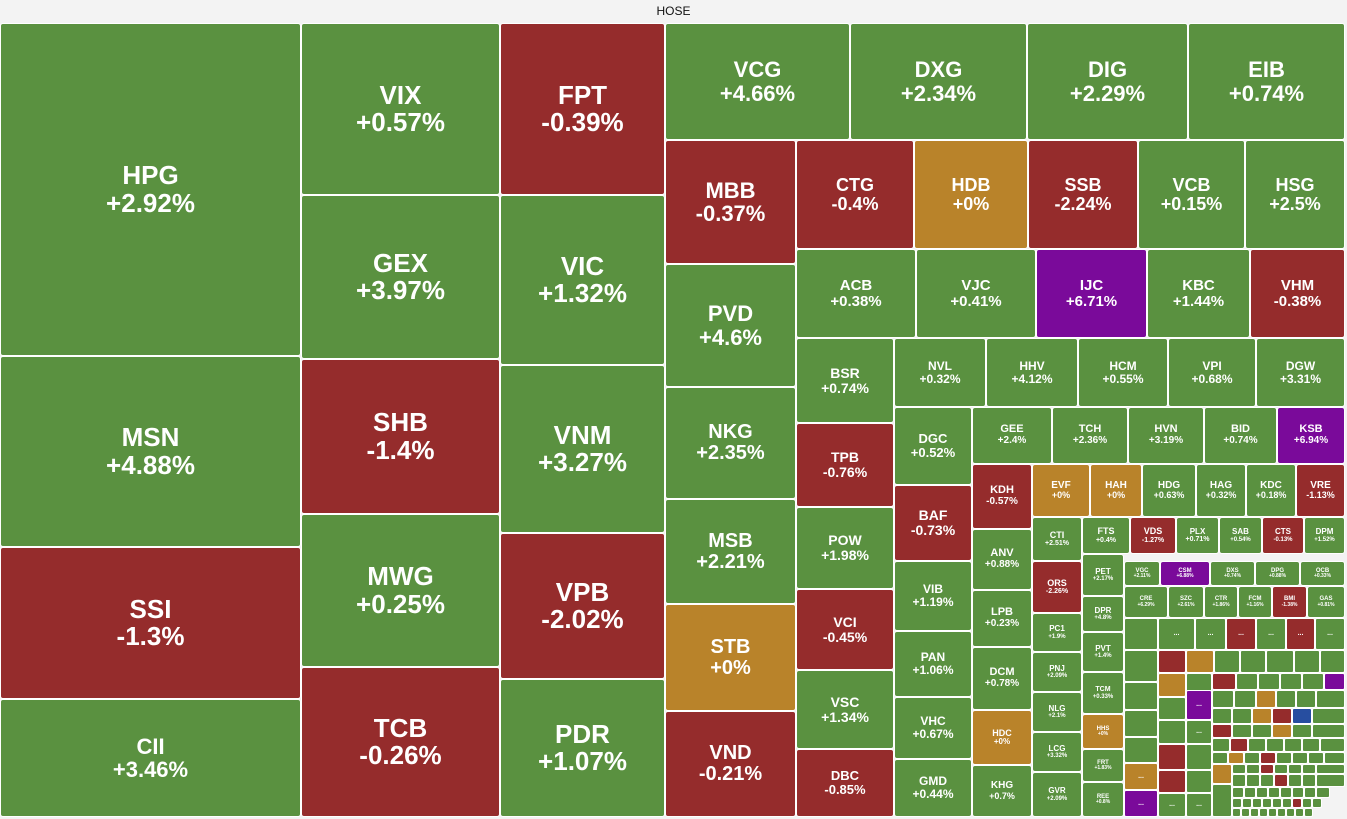 The width and height of the screenshot is (1347, 819). I want to click on tile-vic: VIC +1.32%, so click(582, 280).